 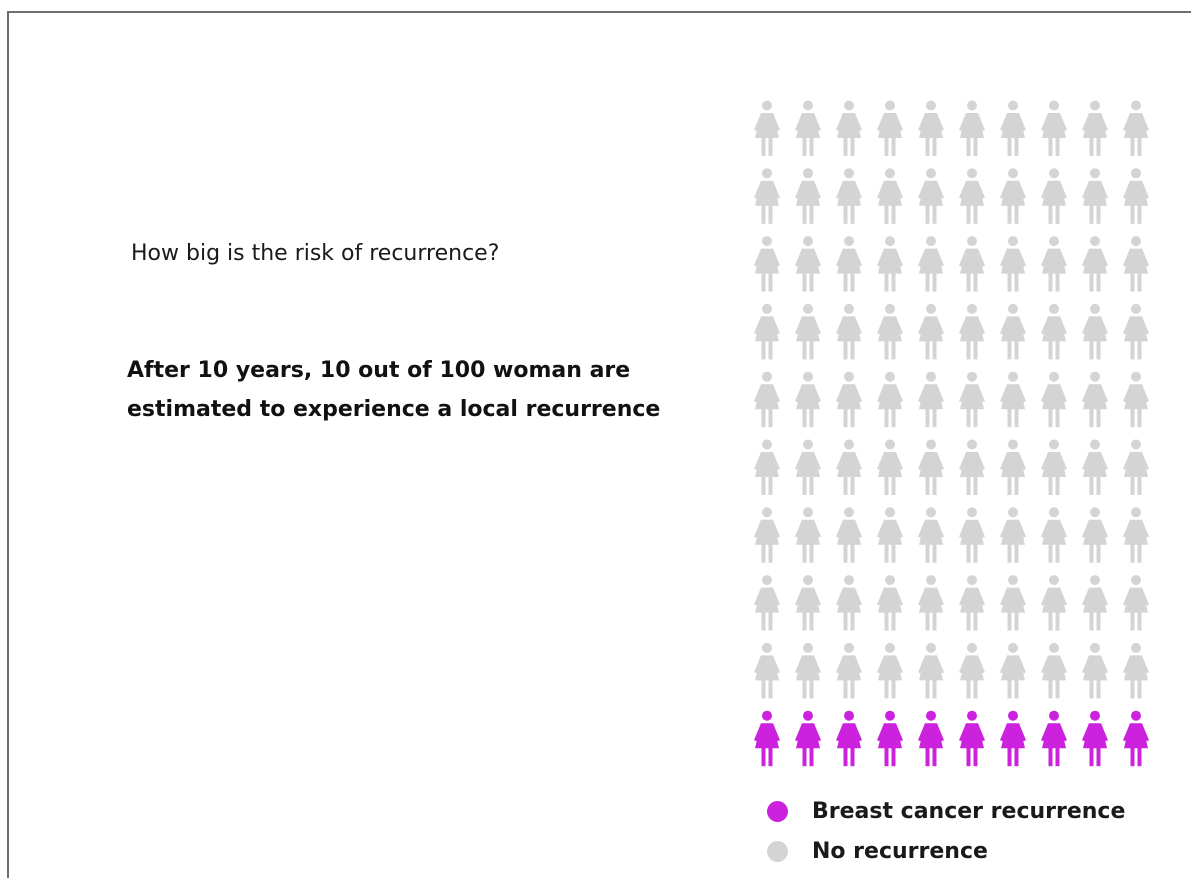 I want to click on question-text: How big is the risk of recurrence?, so click(x=315, y=253).